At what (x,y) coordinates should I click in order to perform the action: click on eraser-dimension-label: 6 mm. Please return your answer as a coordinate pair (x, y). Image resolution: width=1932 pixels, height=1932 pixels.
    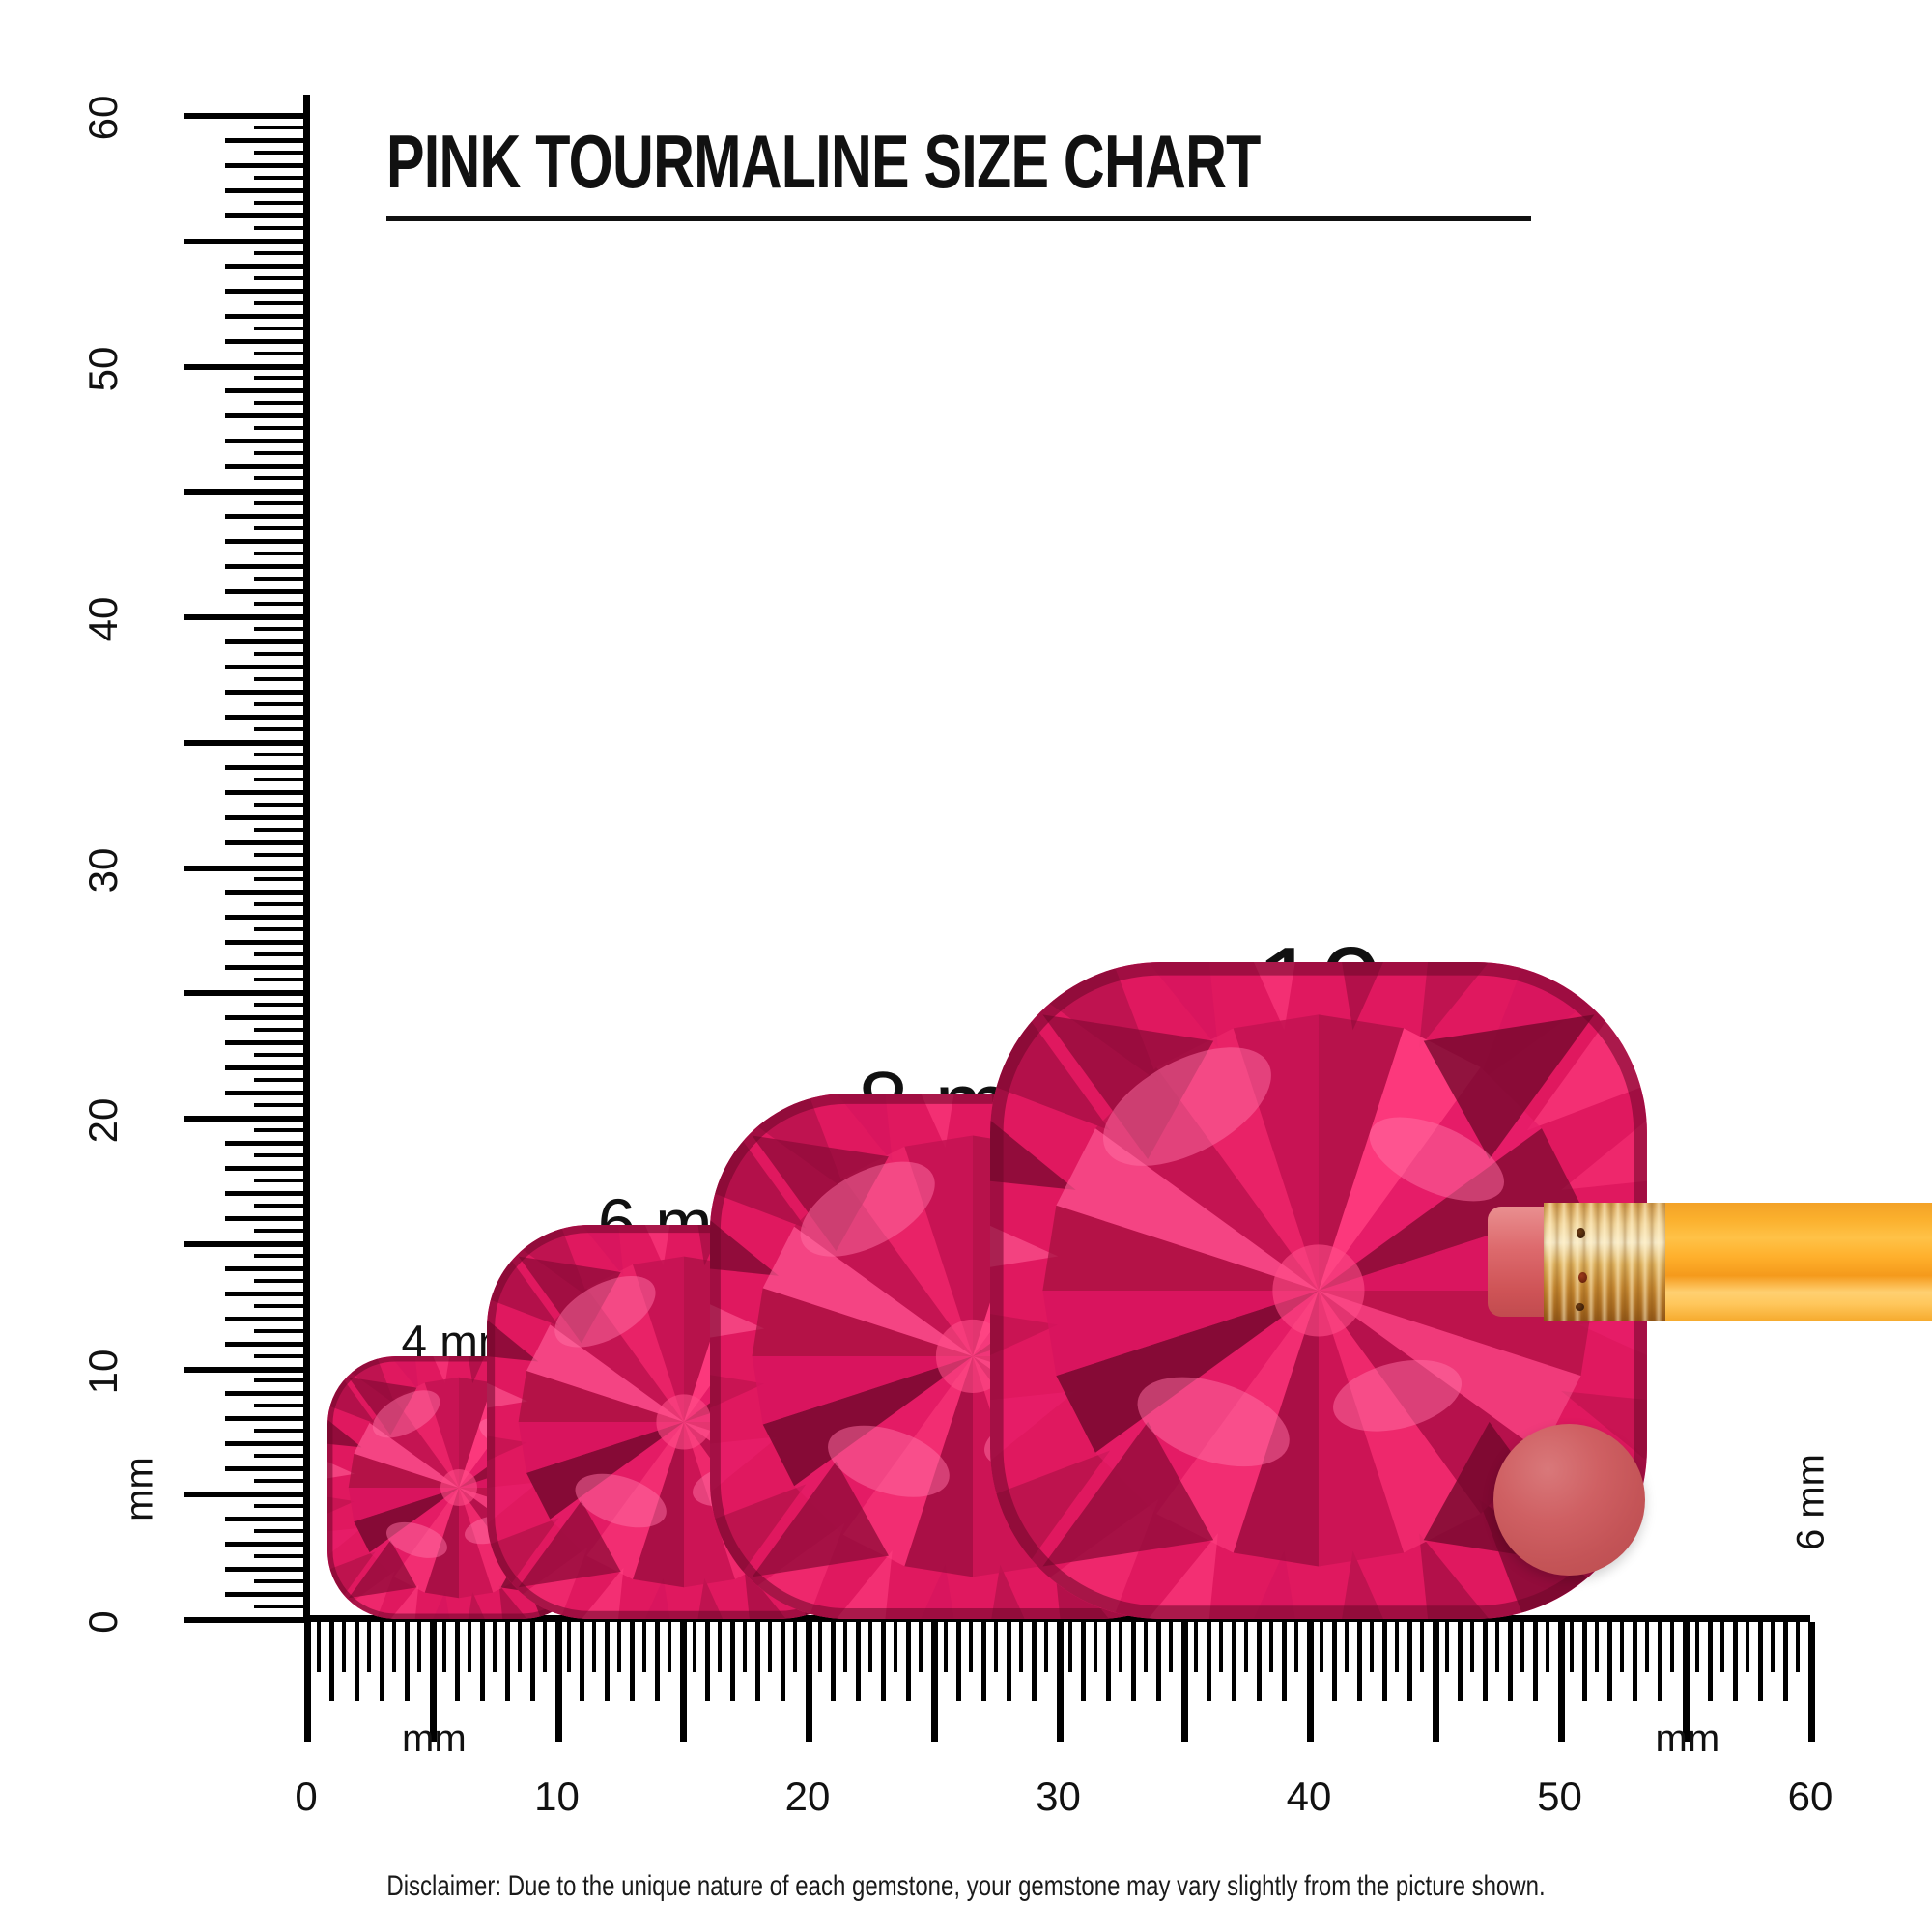
    Looking at the image, I should click on (1811, 1502).